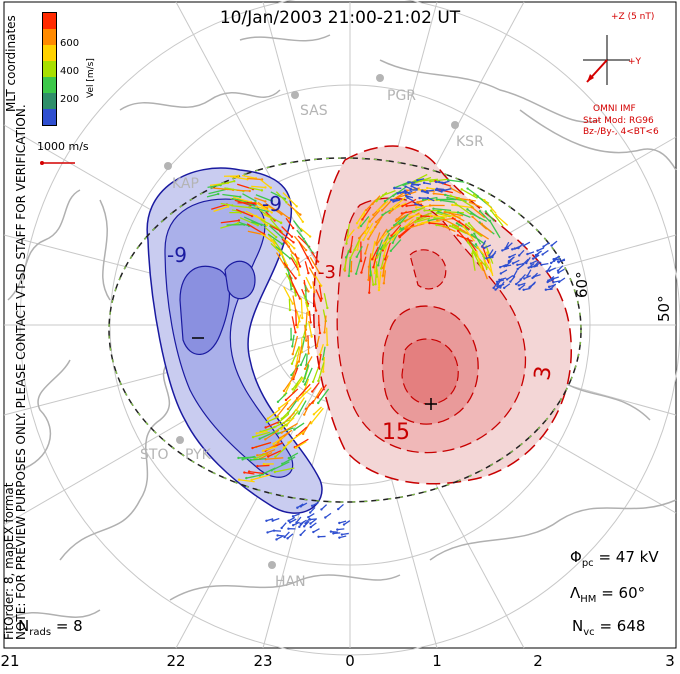 The image size is (680, 674). I want to click on imf-z-label: +Z (5 nT), so click(633, 17).